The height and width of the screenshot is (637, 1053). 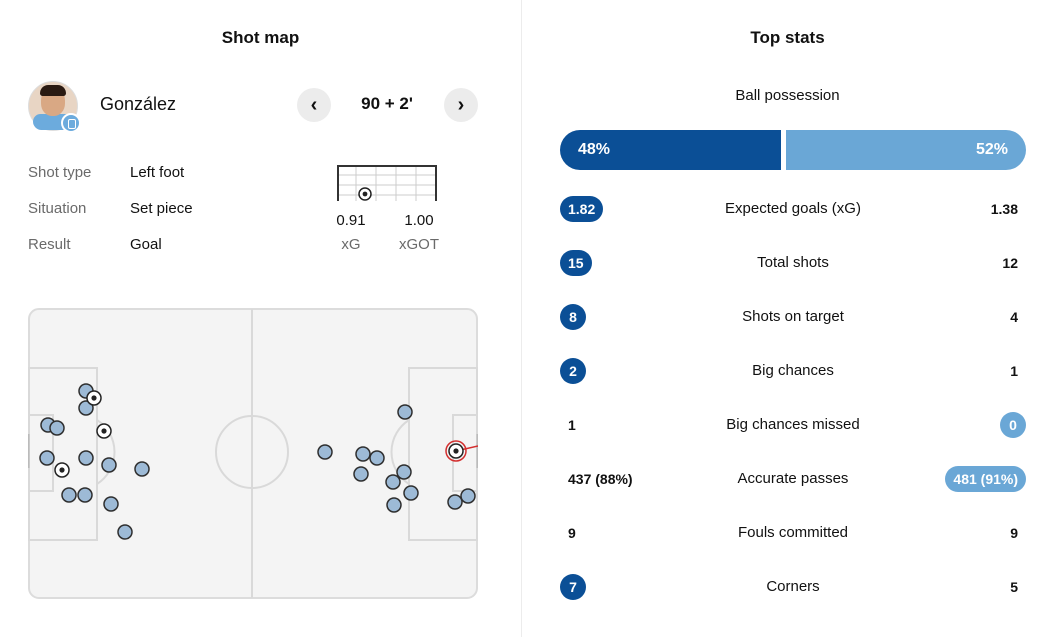 I want to click on stat-row-big-chances-missed: 1 Big chances missed 0, so click(x=793, y=426).